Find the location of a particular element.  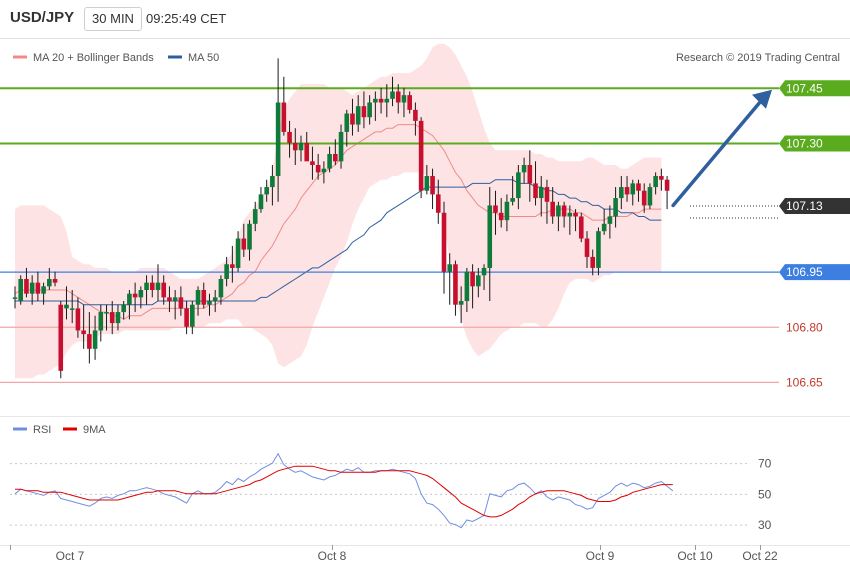

rsi-ma-line is located at coordinates (344, 491).